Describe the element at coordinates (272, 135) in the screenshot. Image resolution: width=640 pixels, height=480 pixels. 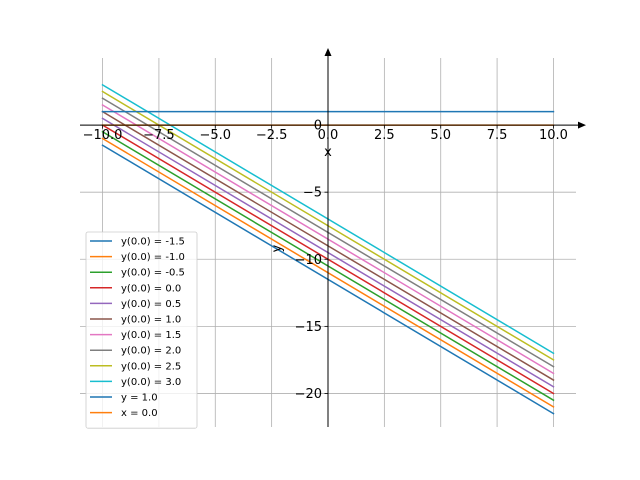
I see `x-tick-label: −2.5` at that location.